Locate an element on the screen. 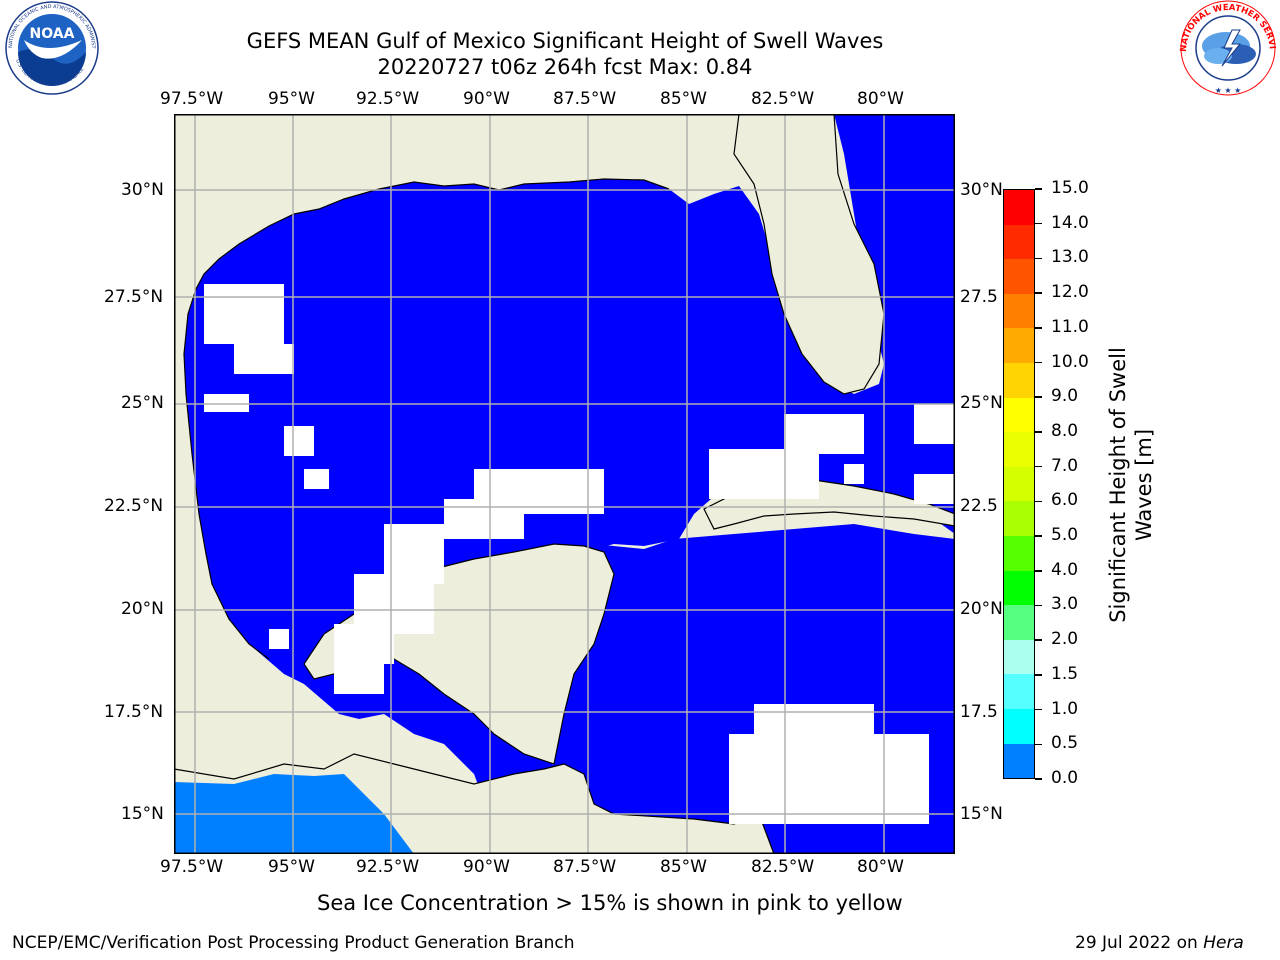 This screenshot has width=1280, height=960. colorbar-tick-label: 2.0 is located at coordinates (1065, 639).